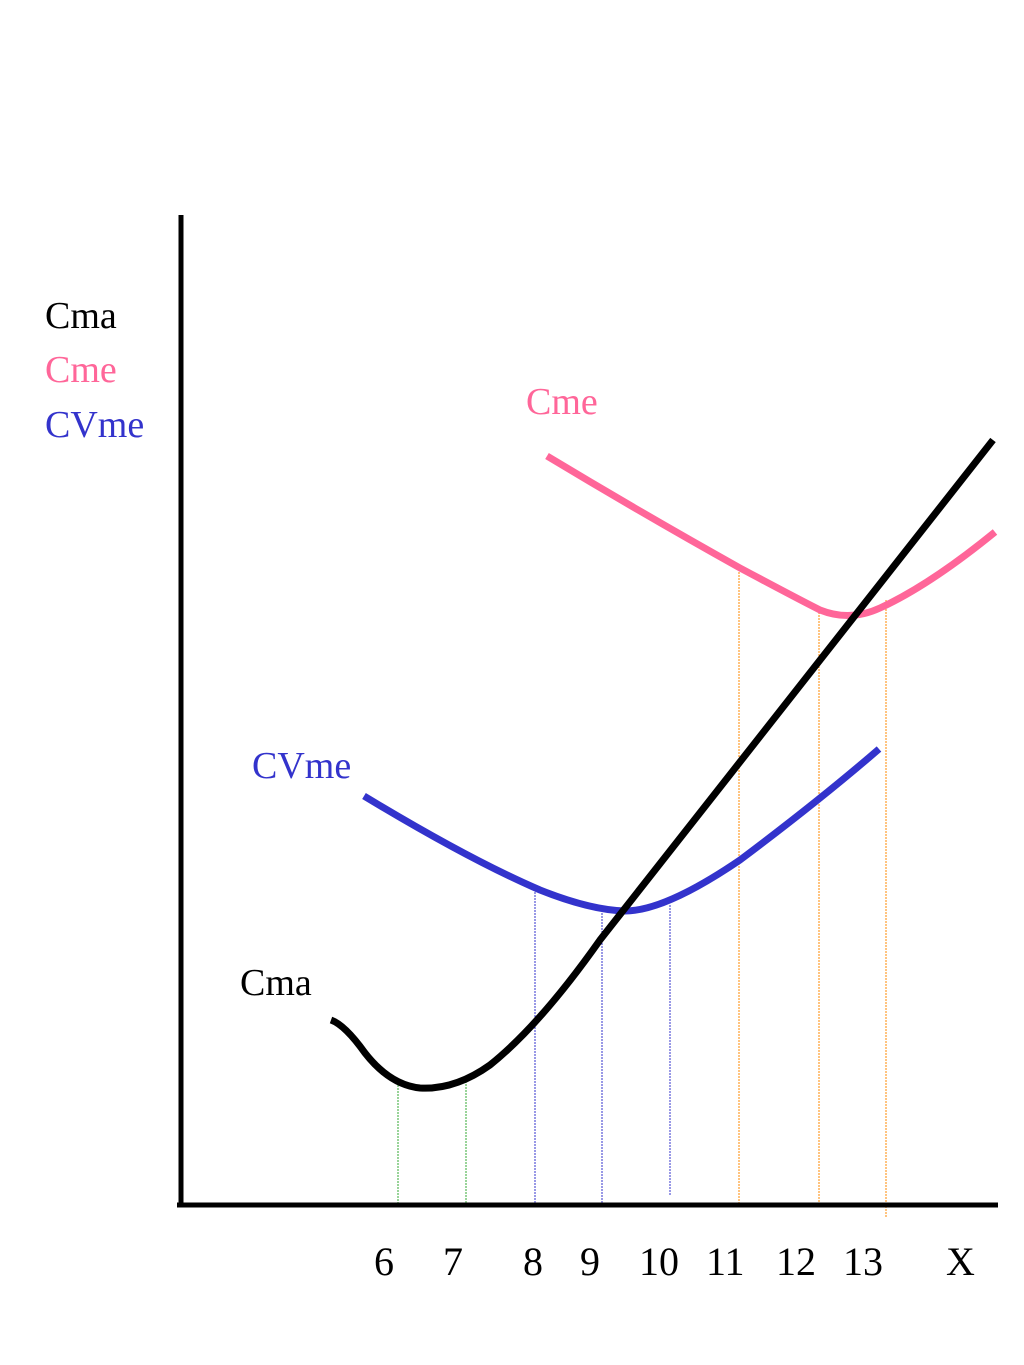  Describe the element at coordinates (659, 1261) in the screenshot. I see `x-tick-10: 10` at that location.